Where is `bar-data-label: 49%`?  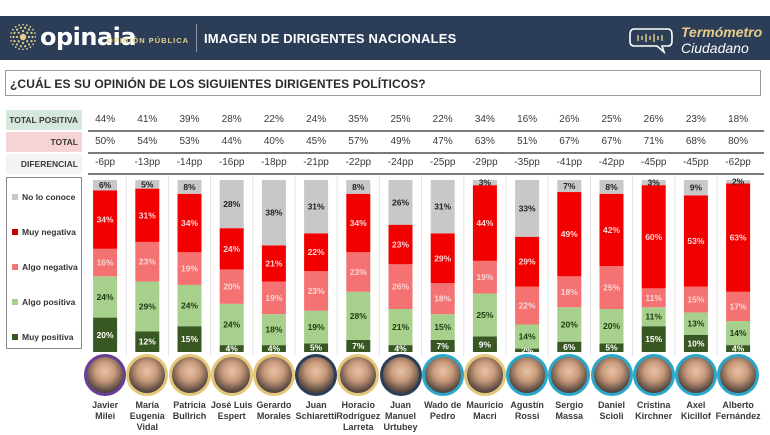 bar-data-label: 49% is located at coordinates (569, 234).